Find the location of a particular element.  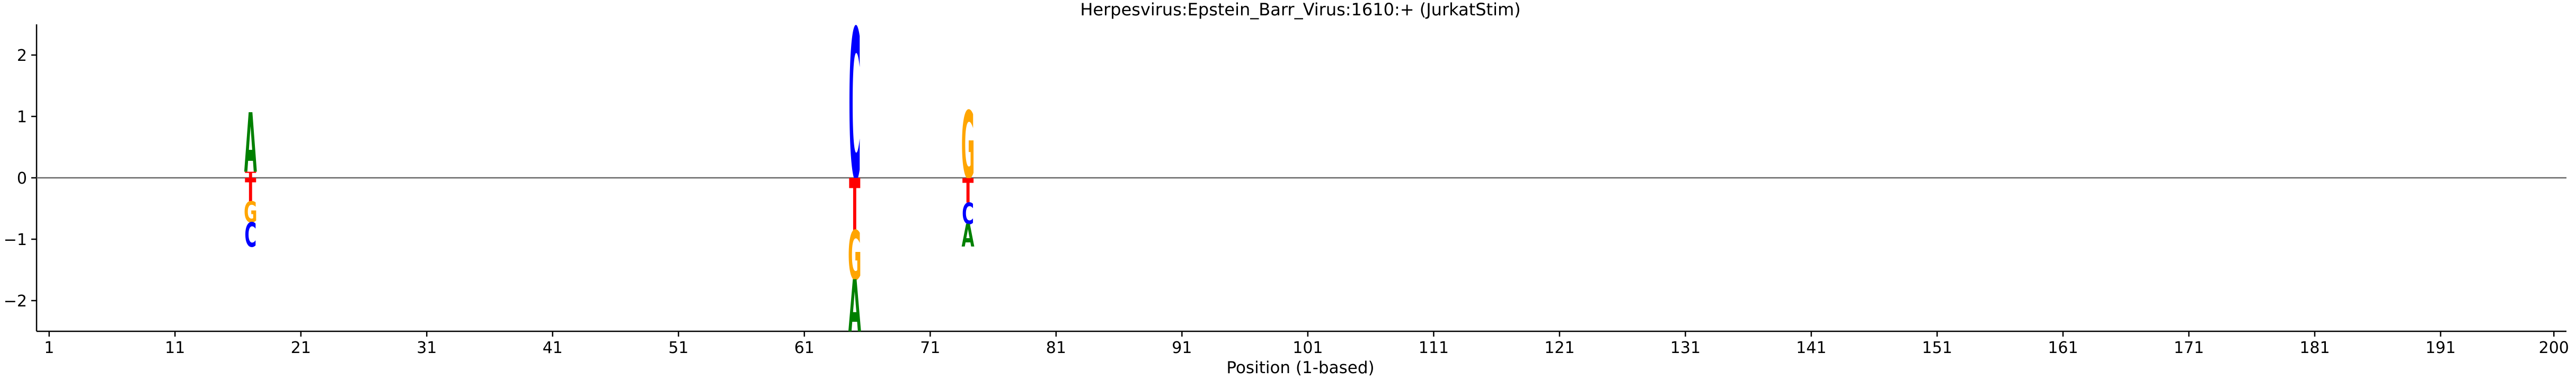

x-tick-label: 171 is located at coordinates (2189, 348).